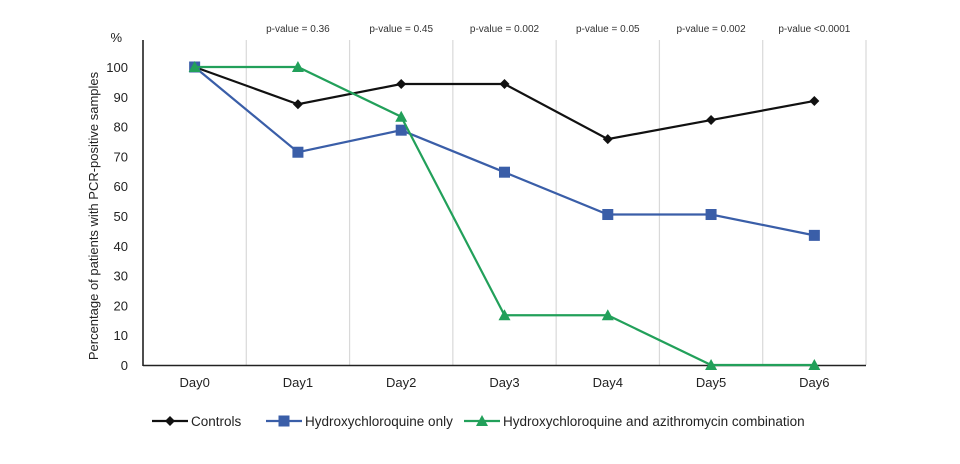 Image resolution: width=960 pixels, height=464 pixels. I want to click on x-tick-label: Day1, so click(298, 382).